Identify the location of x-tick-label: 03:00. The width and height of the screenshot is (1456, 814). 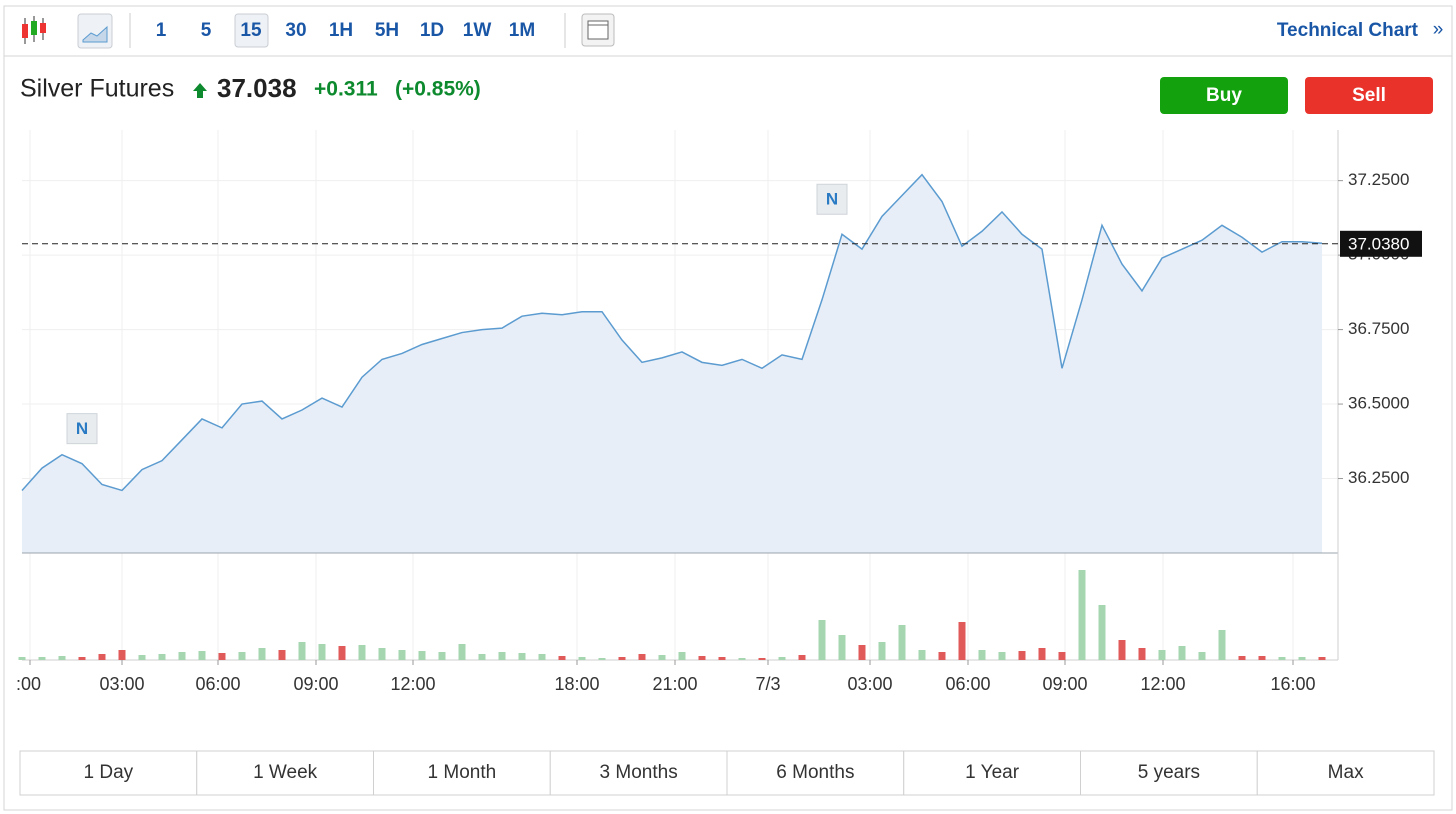
(869, 684).